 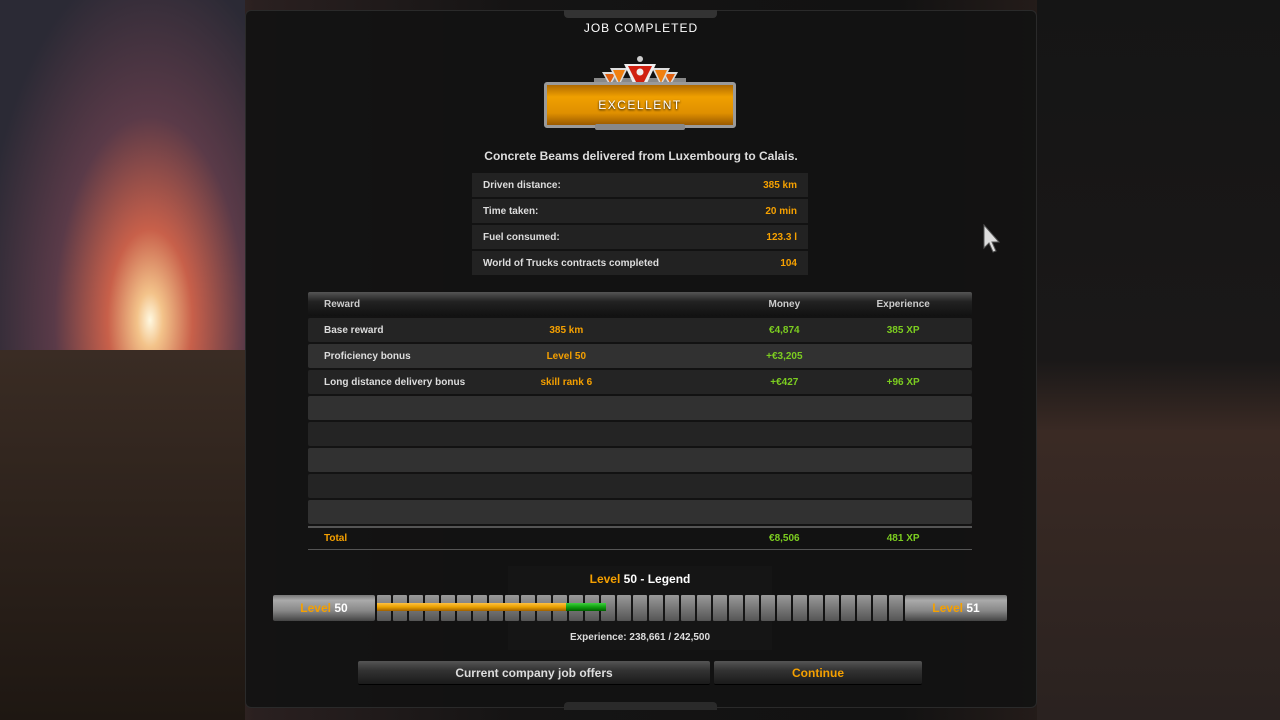 I want to click on reward-money: €4,874, so click(x=784, y=330).